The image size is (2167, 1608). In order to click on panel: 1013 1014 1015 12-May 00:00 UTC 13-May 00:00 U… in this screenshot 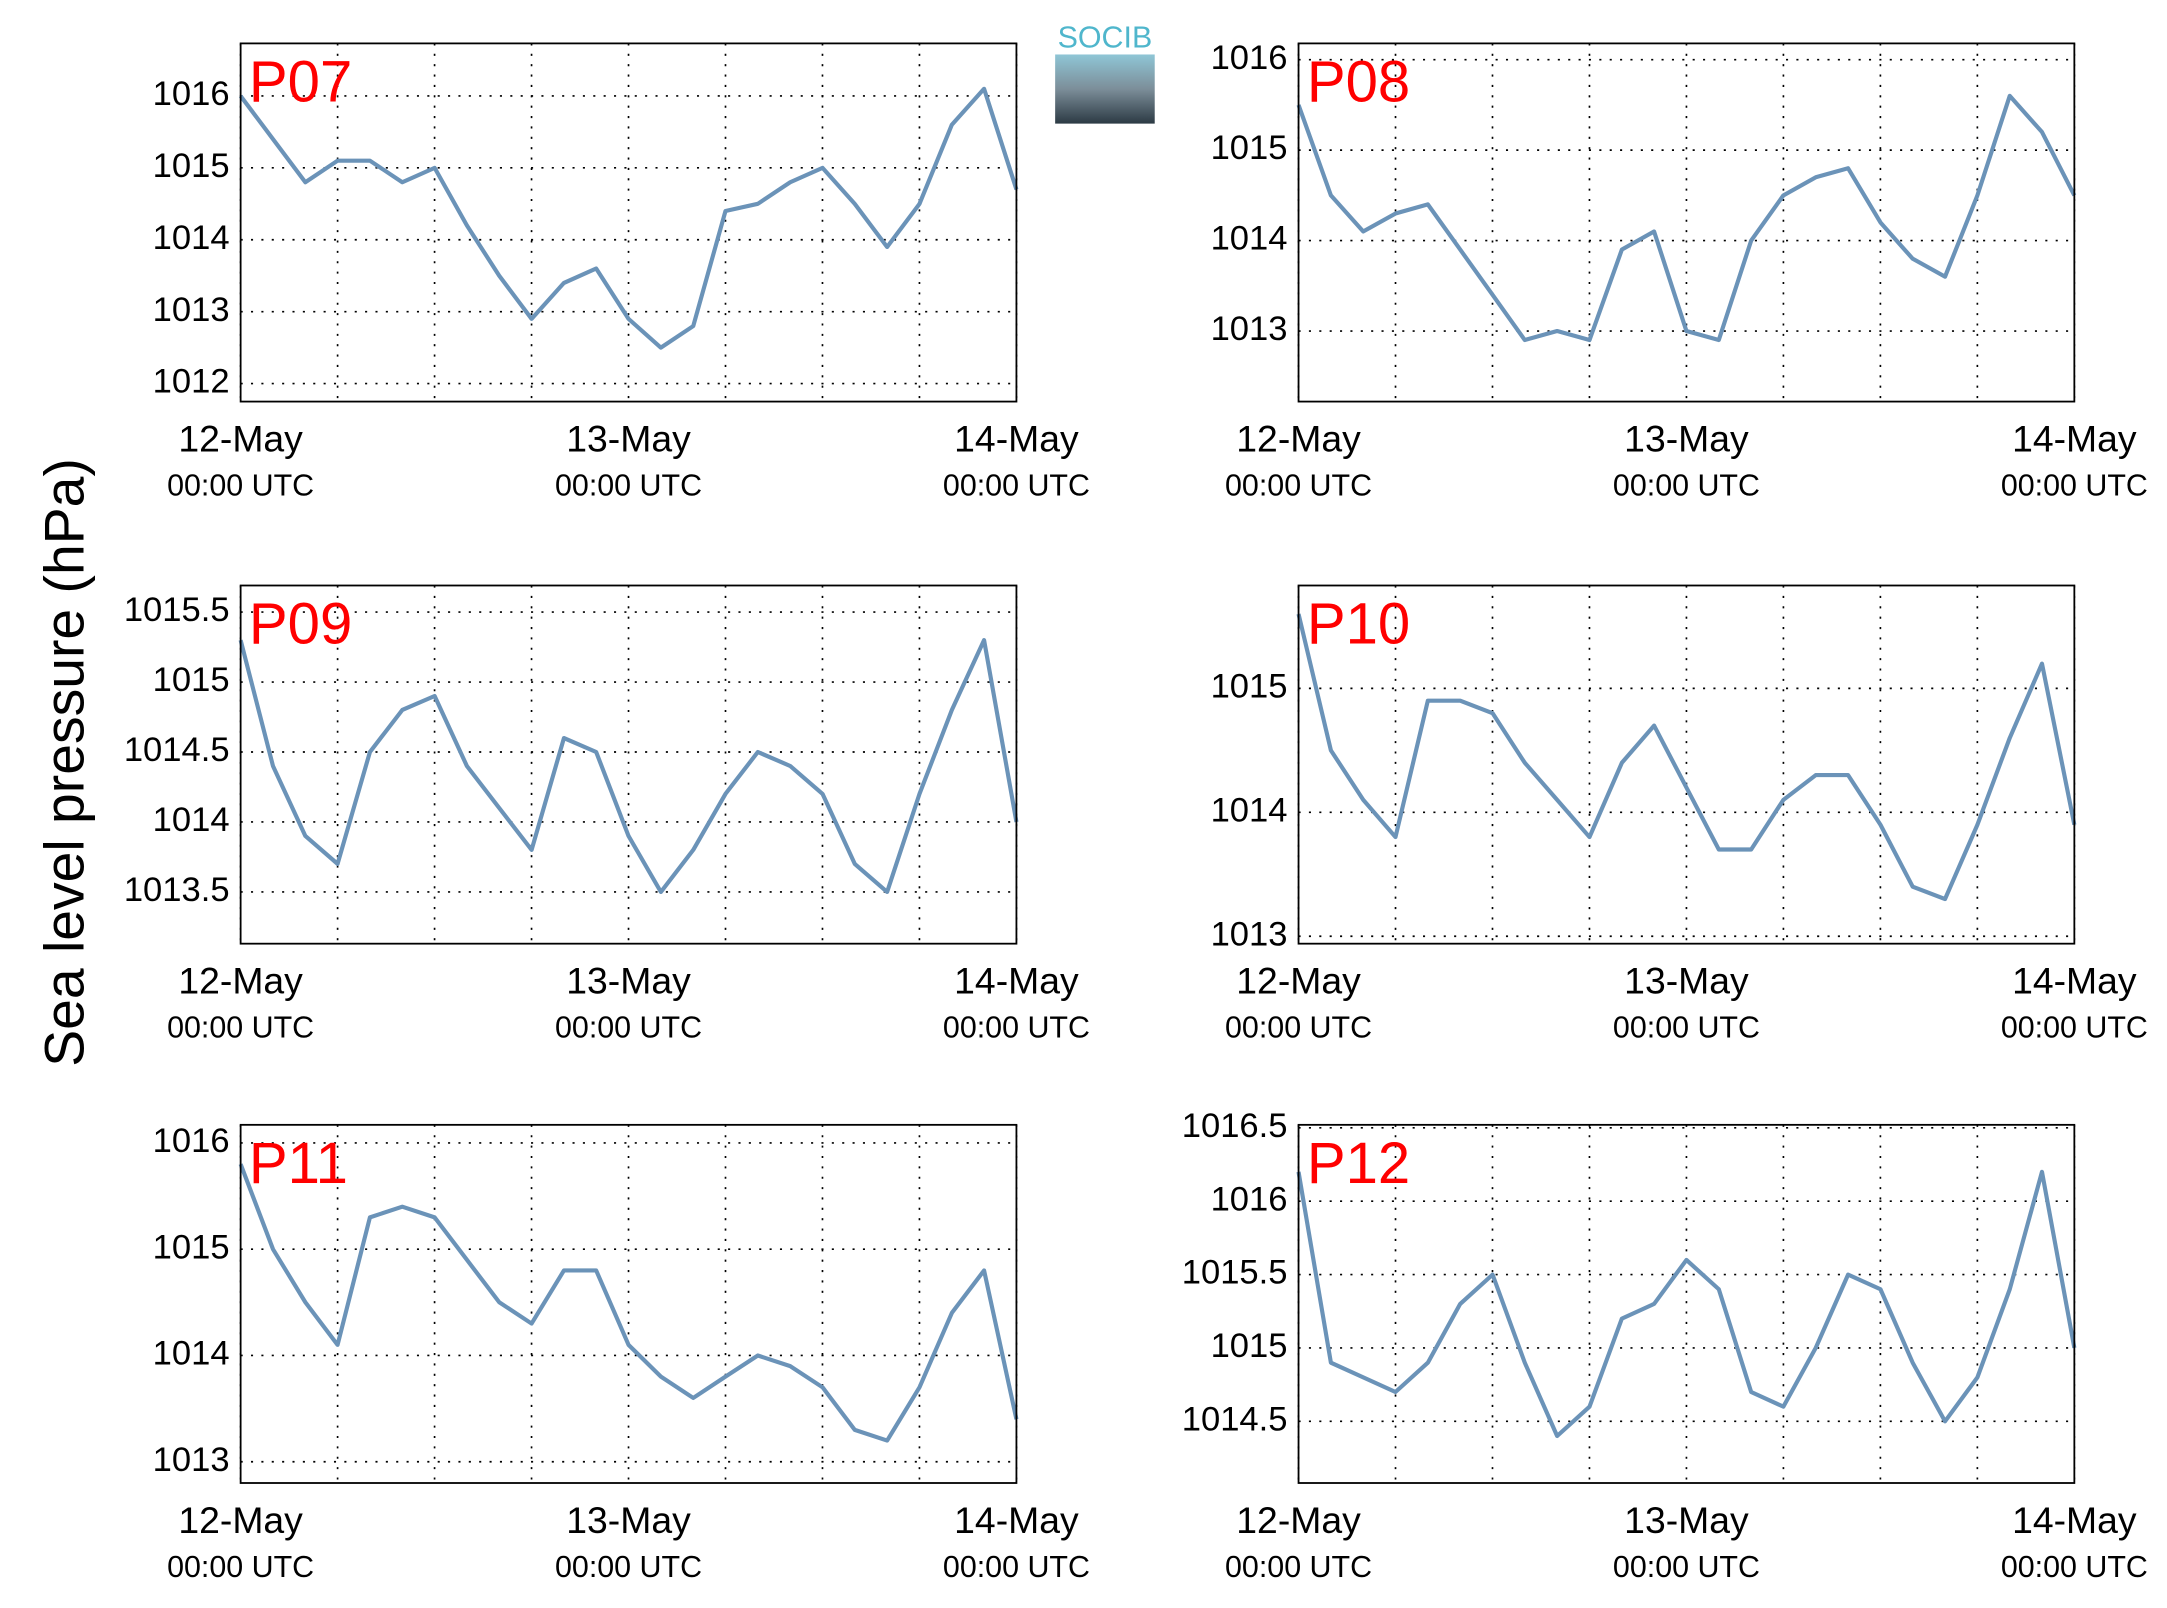, I will do `click(1679, 814)`.